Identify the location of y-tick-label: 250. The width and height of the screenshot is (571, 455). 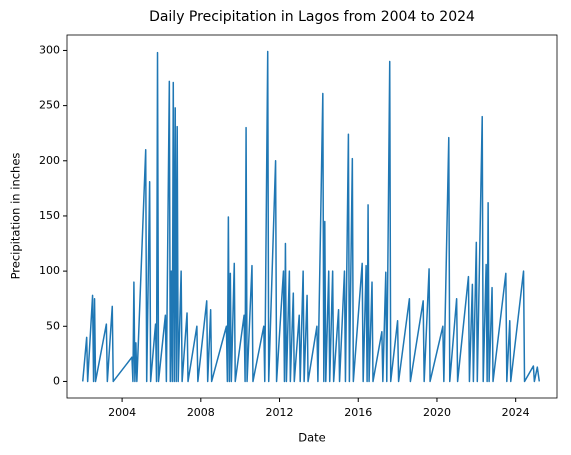
(49, 105).